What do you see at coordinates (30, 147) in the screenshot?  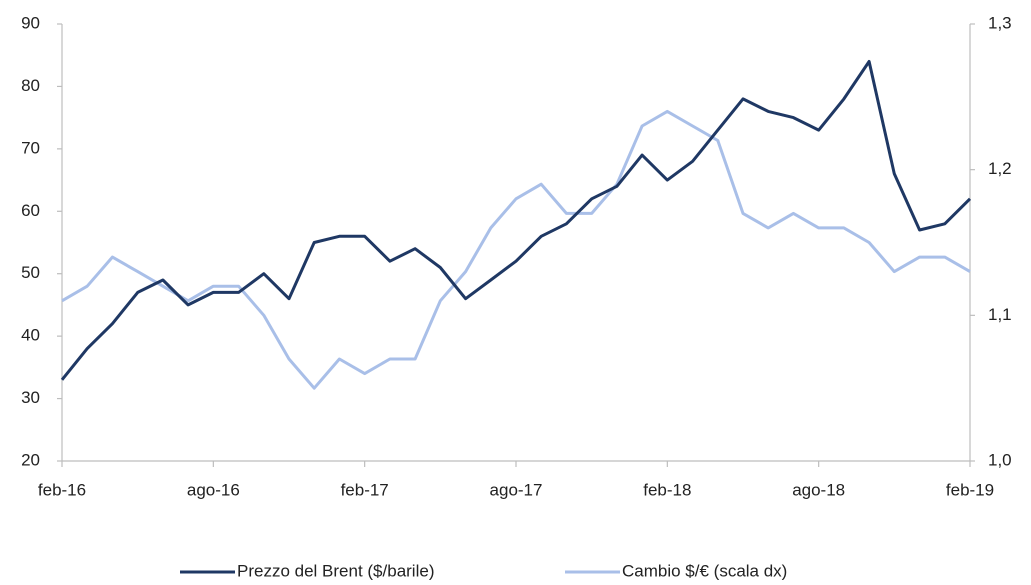 I see `y-tick-label: 70` at bounding box center [30, 147].